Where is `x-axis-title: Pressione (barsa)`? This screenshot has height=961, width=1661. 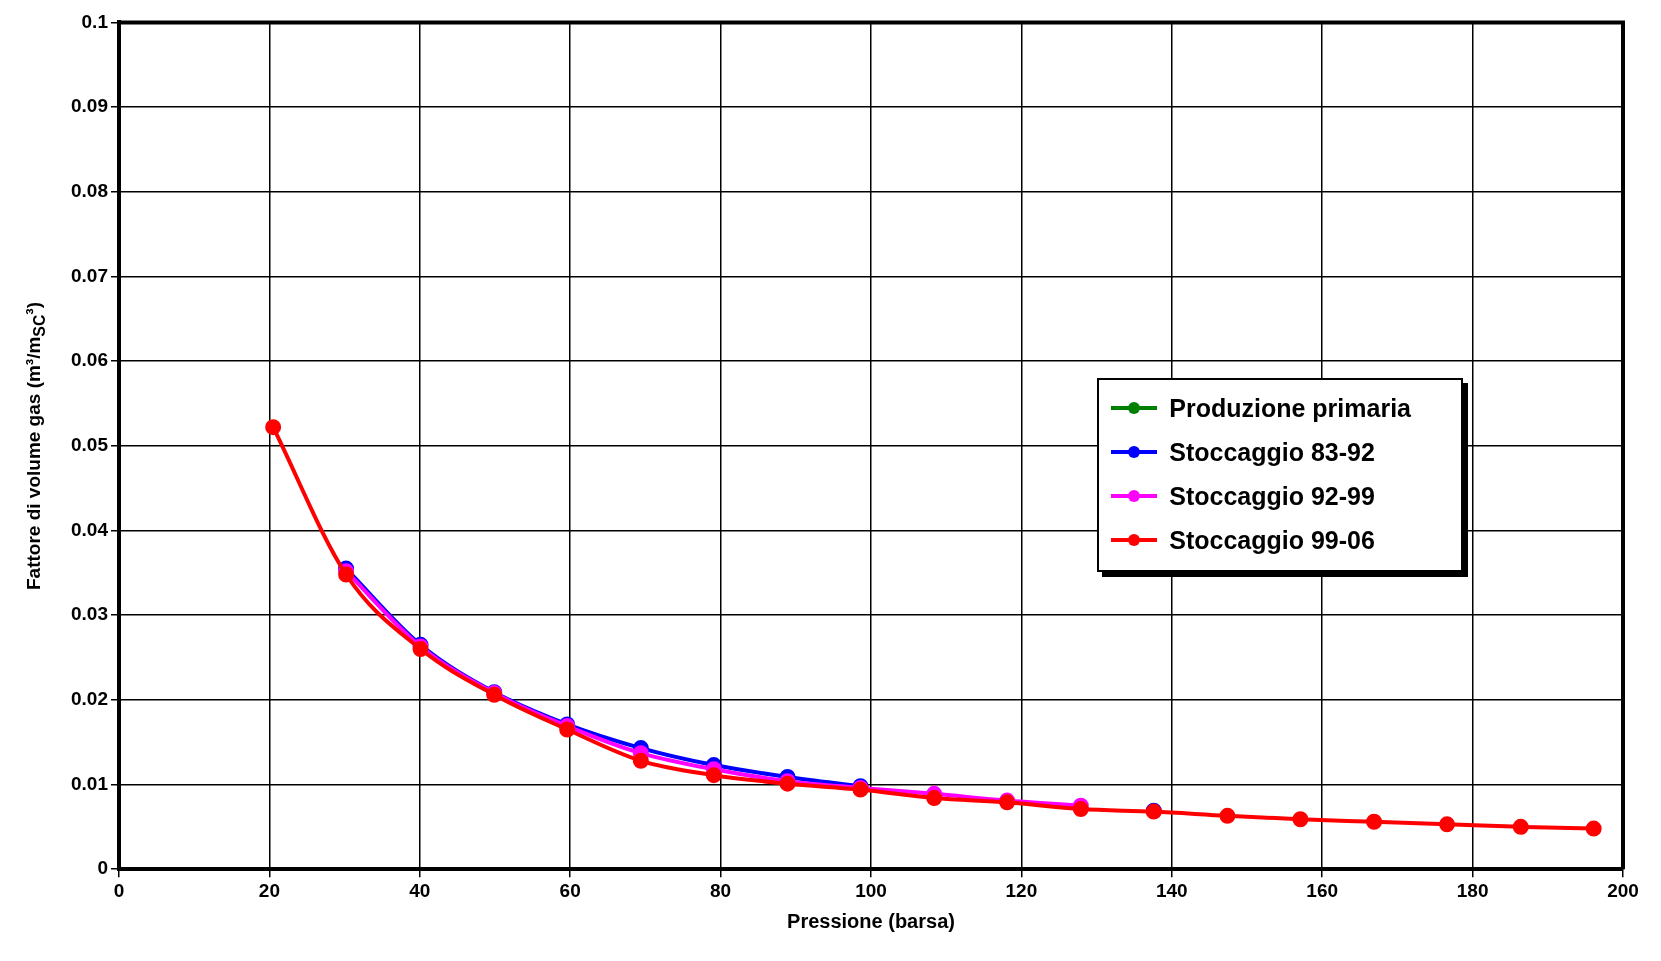
x-axis-title: Pressione (barsa) is located at coordinates (871, 920).